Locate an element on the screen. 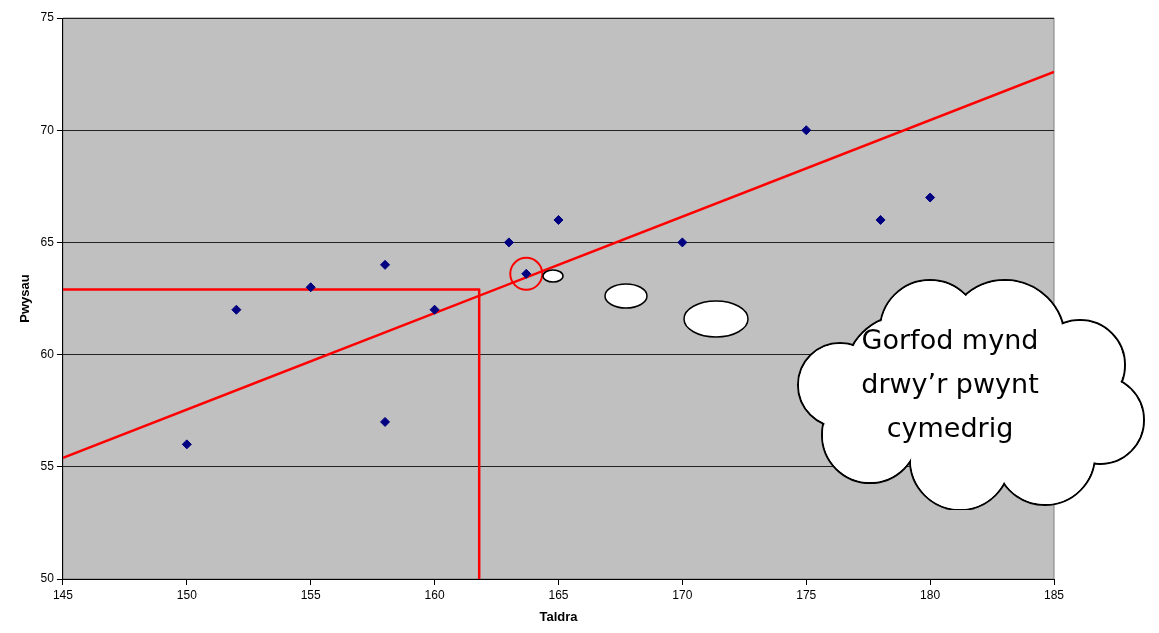  y-tick-label: 50 is located at coordinates (47, 578).